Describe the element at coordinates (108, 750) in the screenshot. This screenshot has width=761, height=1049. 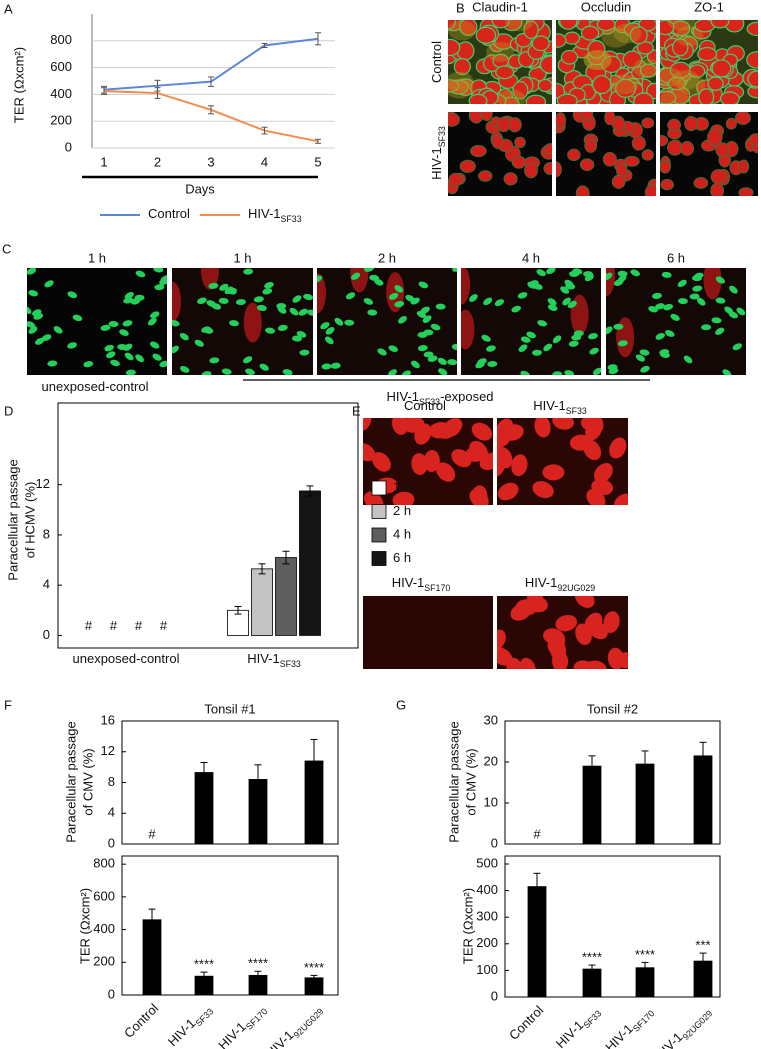
I see `y-tick-label: 12` at that location.